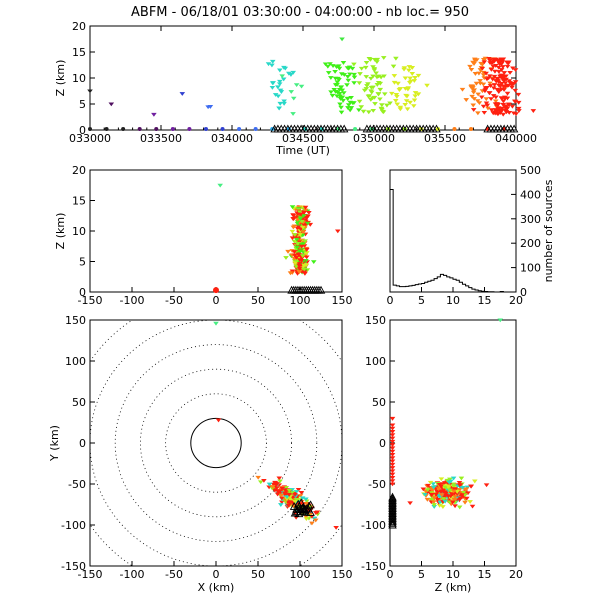 The image size is (600, 600). What do you see at coordinates (79, 78) in the screenshot?
I see `y-tick-label: 10` at bounding box center [79, 78].